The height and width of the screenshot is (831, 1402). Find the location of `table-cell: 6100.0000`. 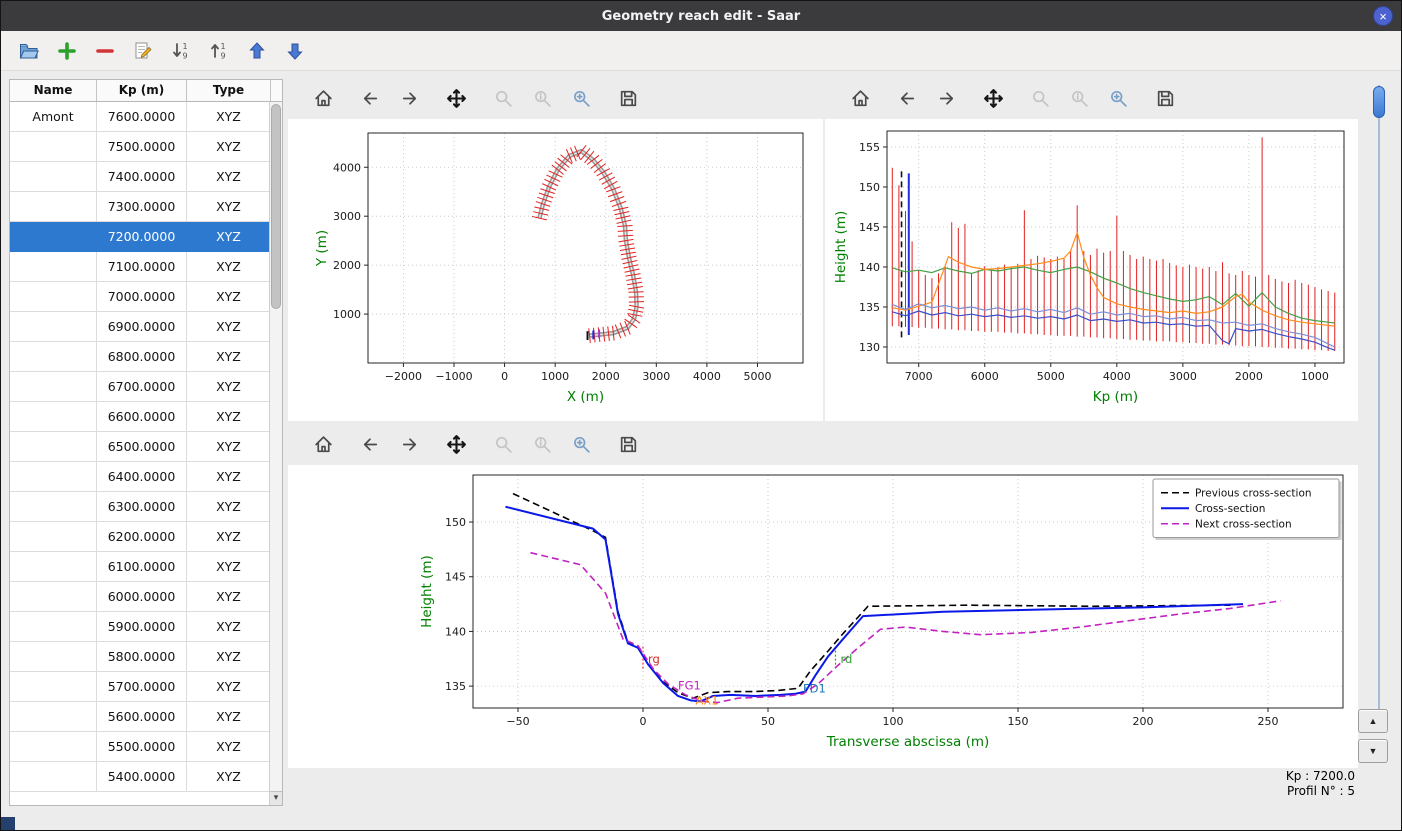

table-cell: 6100.0000 is located at coordinates (142, 567).